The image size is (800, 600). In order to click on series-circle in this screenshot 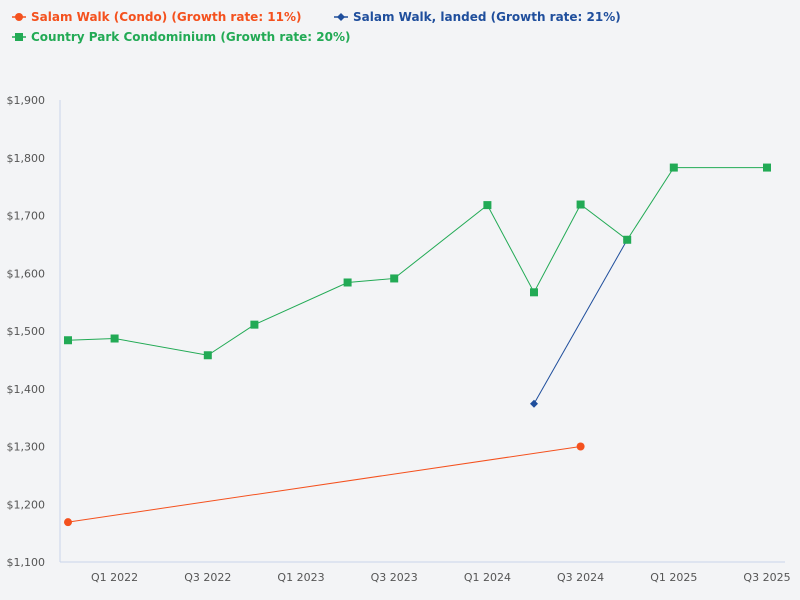, I will do `click(324, 484)`.